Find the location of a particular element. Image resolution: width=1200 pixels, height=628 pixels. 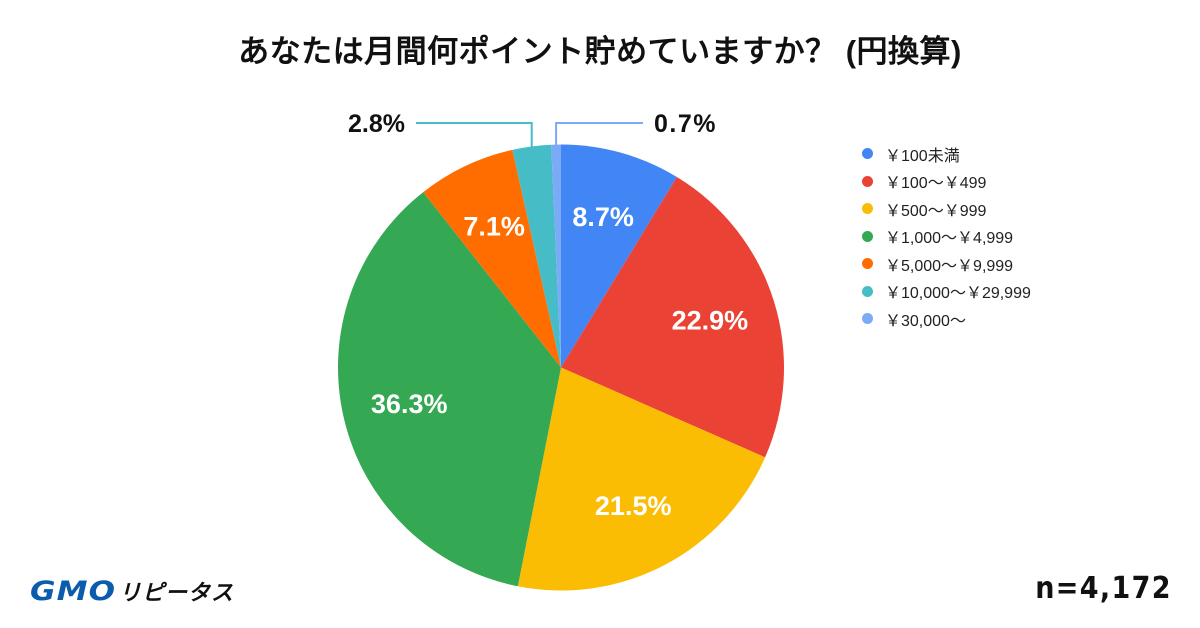

legend-item: ￥30,000～ is located at coordinates (945, 319).